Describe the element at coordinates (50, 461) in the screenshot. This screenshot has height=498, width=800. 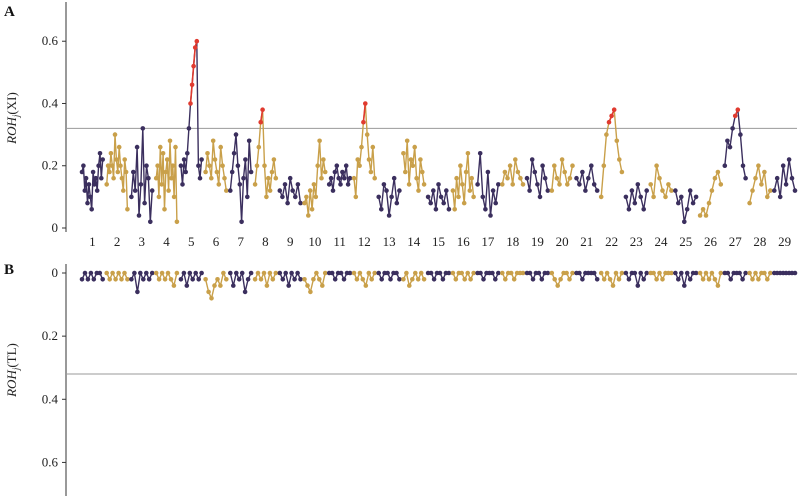
I see `y-tick-label: 0.6` at that location.